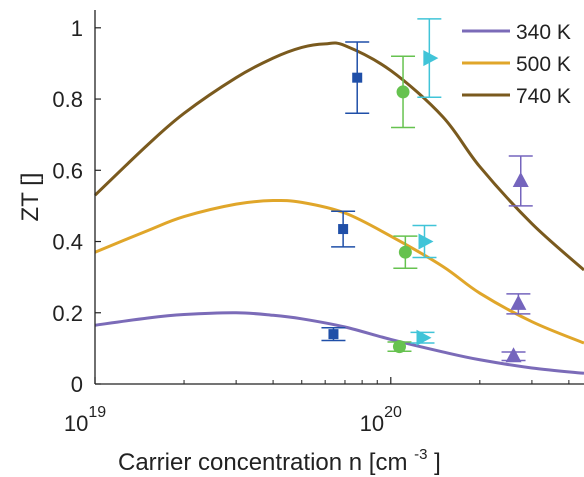 The height and width of the screenshot is (477, 584). I want to click on legend-label: 740 K, so click(543, 96).